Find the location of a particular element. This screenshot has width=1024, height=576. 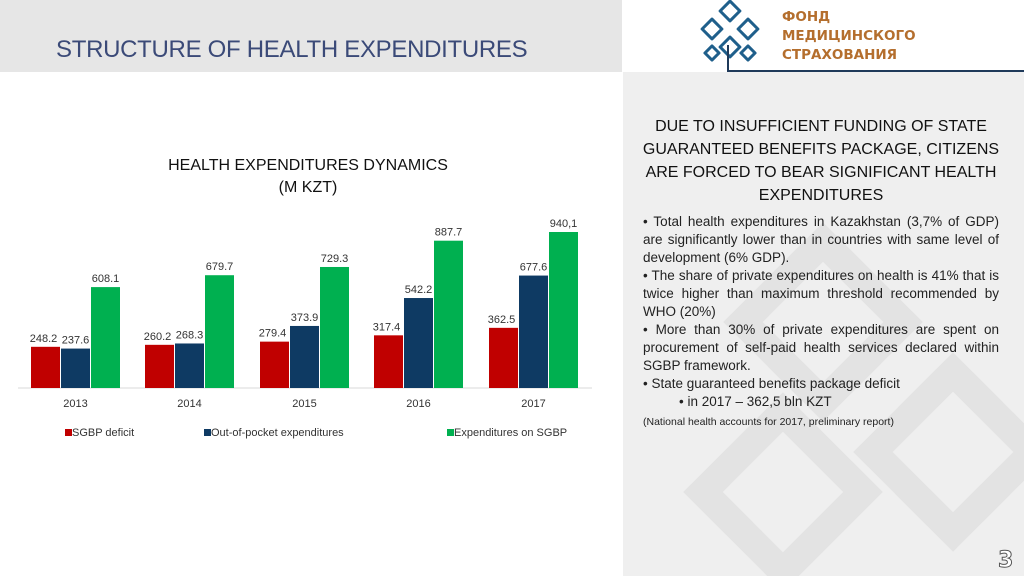

data-label: 542.2 is located at coordinates (419, 290).